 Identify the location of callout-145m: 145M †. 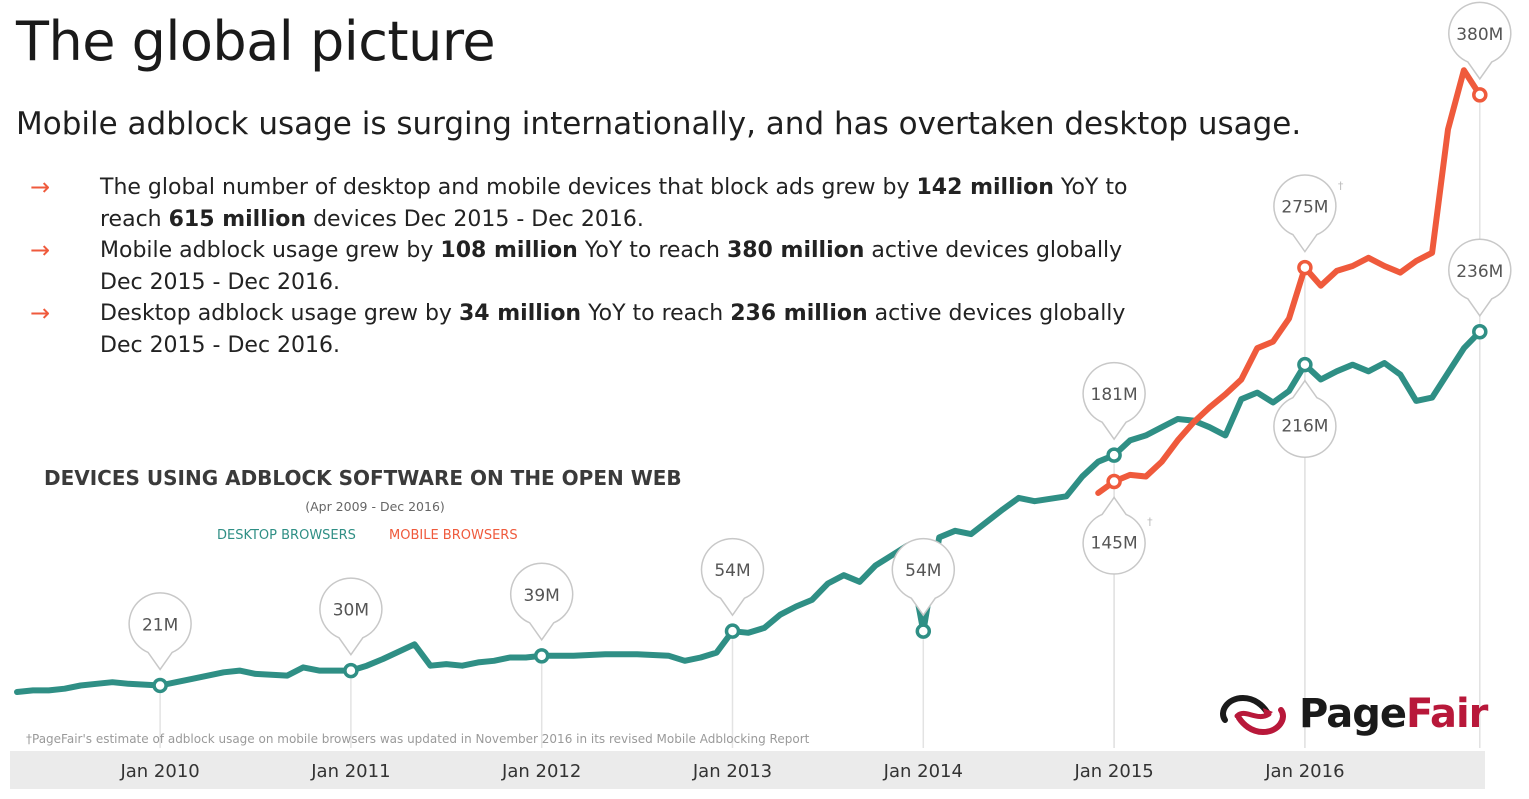
(1117, 524).